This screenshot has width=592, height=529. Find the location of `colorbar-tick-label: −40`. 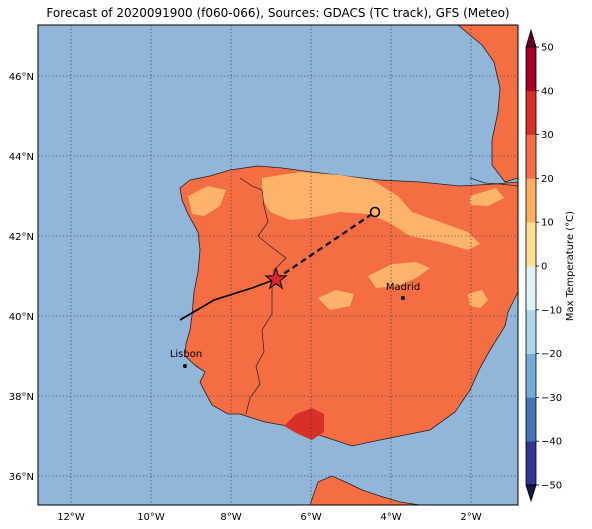

colorbar-tick-label: −40 is located at coordinates (551, 442).